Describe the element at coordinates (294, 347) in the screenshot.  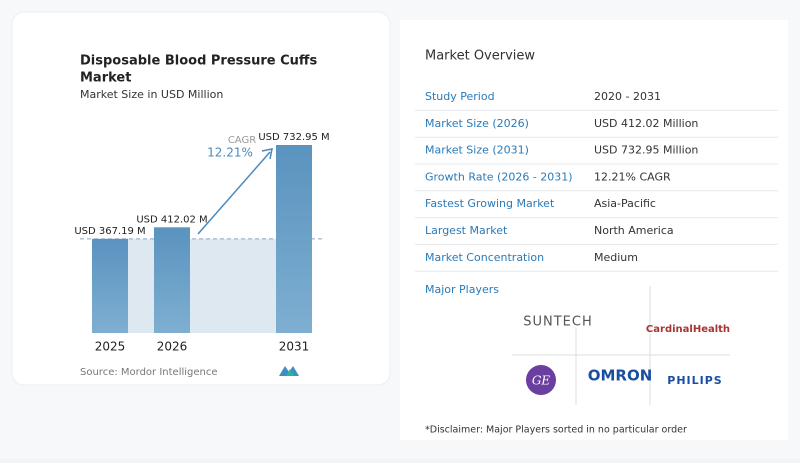
I see `x-tick-label: 2031` at that location.